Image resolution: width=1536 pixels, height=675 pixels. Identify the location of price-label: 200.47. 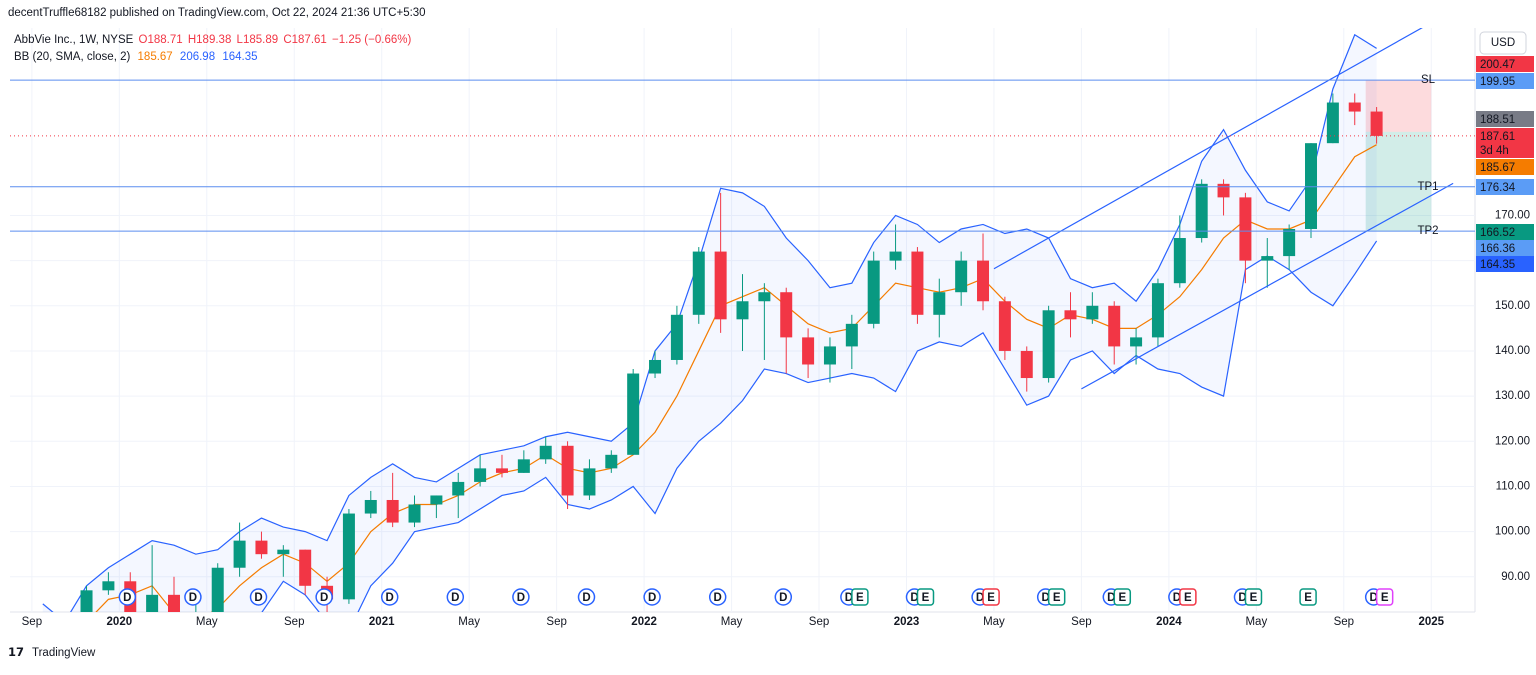
(1497, 65).